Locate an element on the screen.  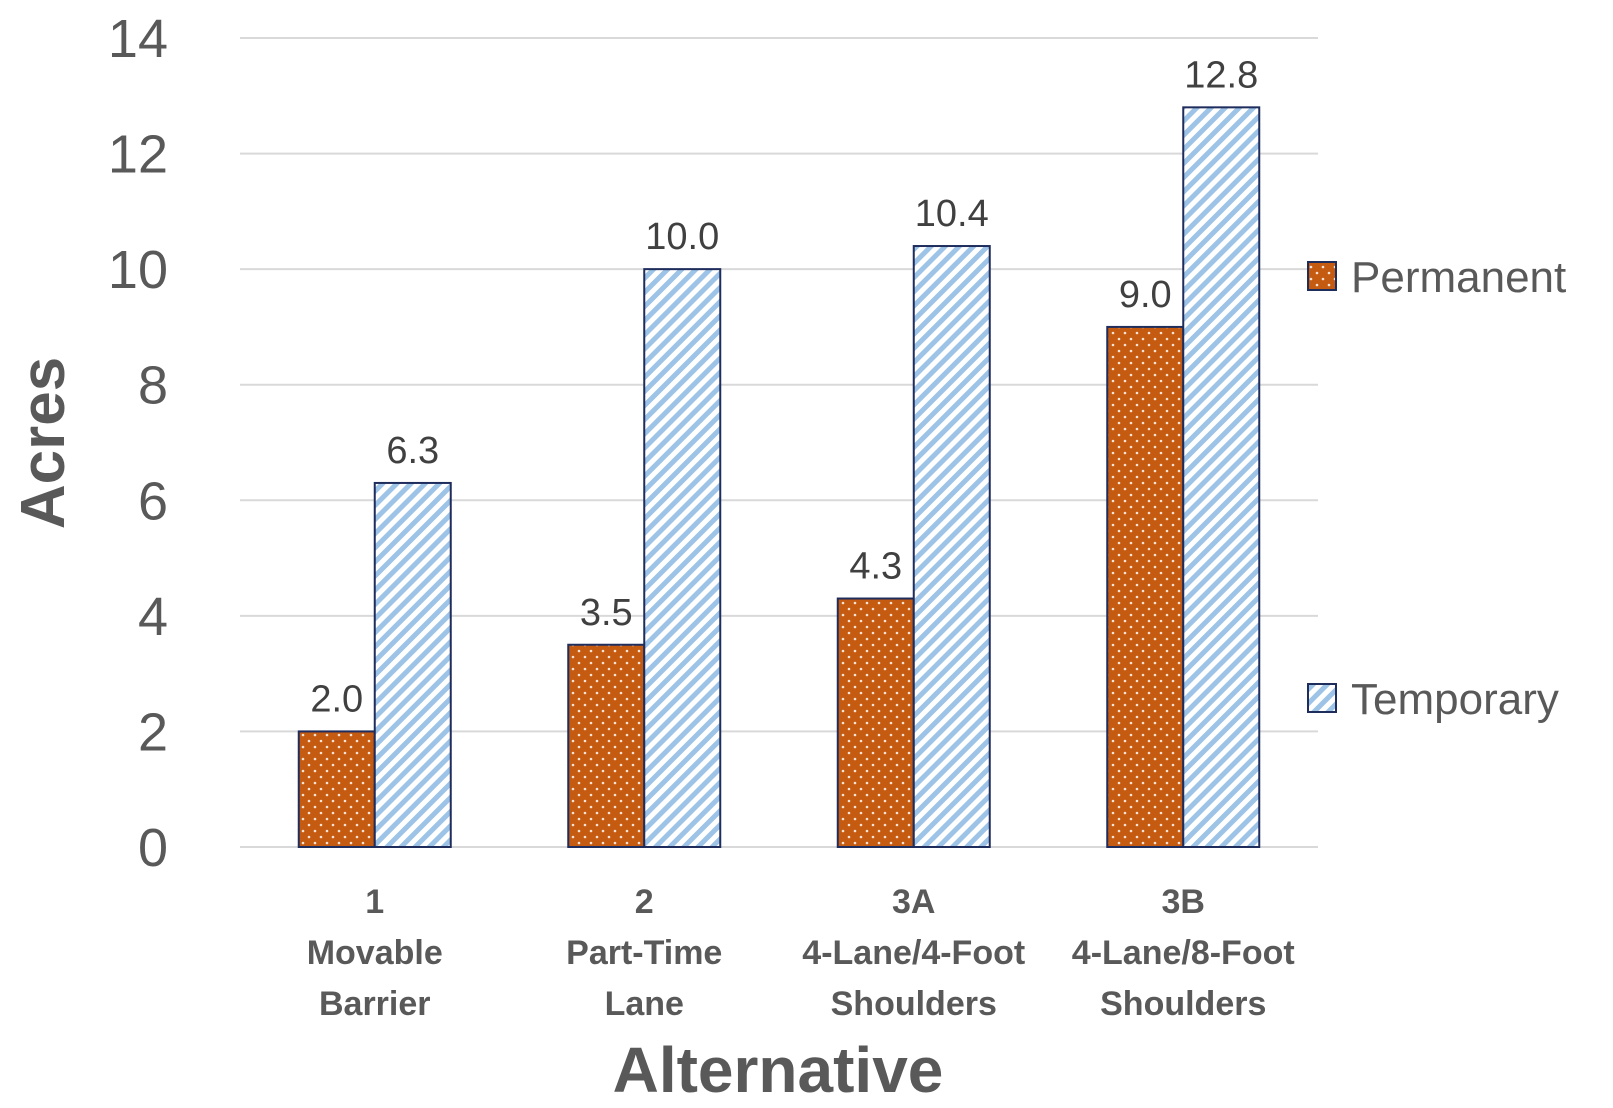
y-tick-label: 8 is located at coordinates (153, 386).